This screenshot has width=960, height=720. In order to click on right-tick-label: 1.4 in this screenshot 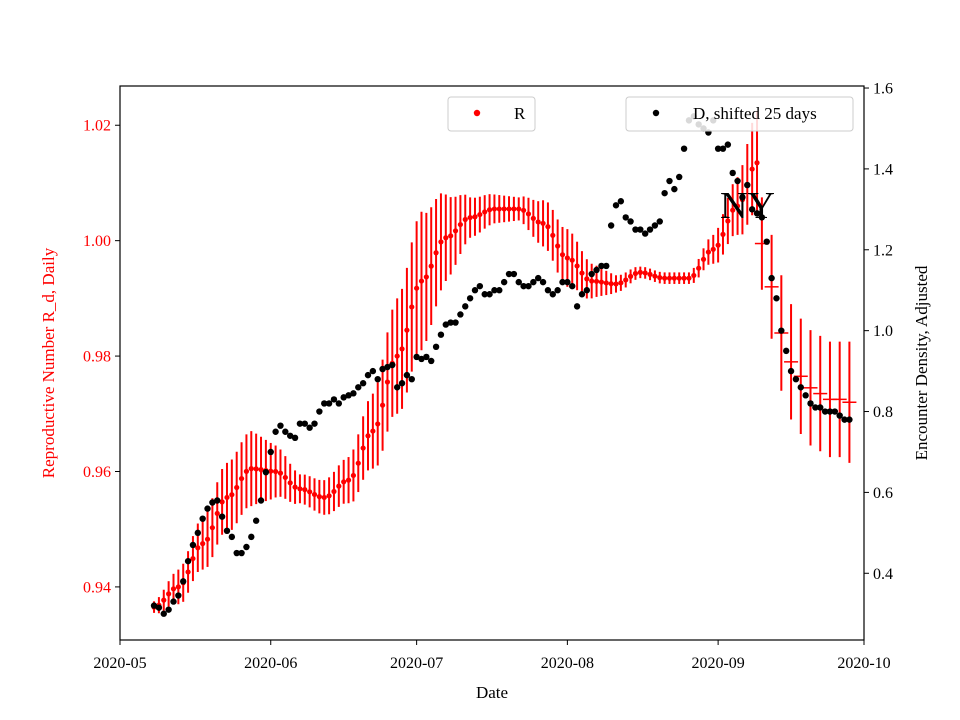, I will do `click(883, 169)`.